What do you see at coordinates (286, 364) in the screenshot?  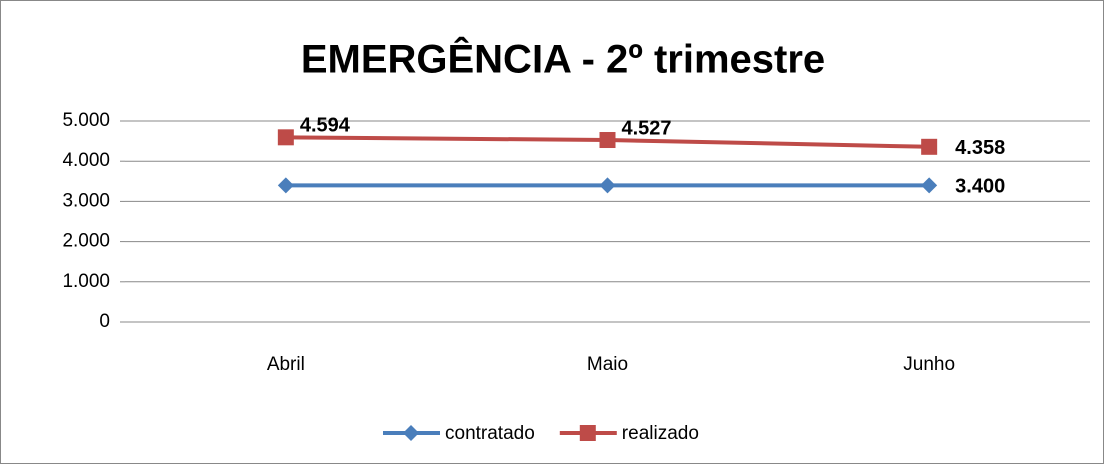 I see `x-tick-label: Abril` at bounding box center [286, 364].